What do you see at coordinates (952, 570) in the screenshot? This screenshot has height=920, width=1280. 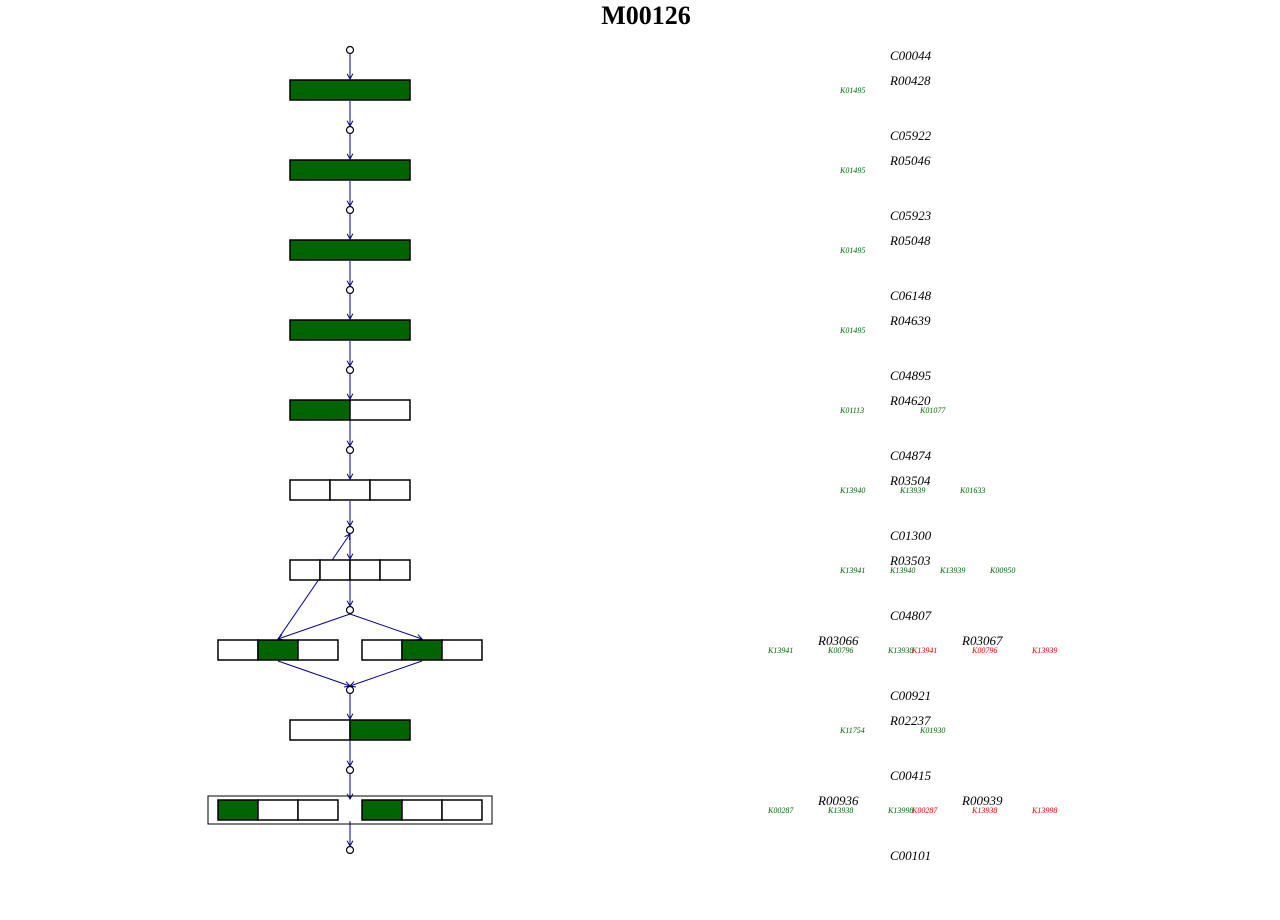 I see `ko-label-K13939: K13939` at bounding box center [952, 570].